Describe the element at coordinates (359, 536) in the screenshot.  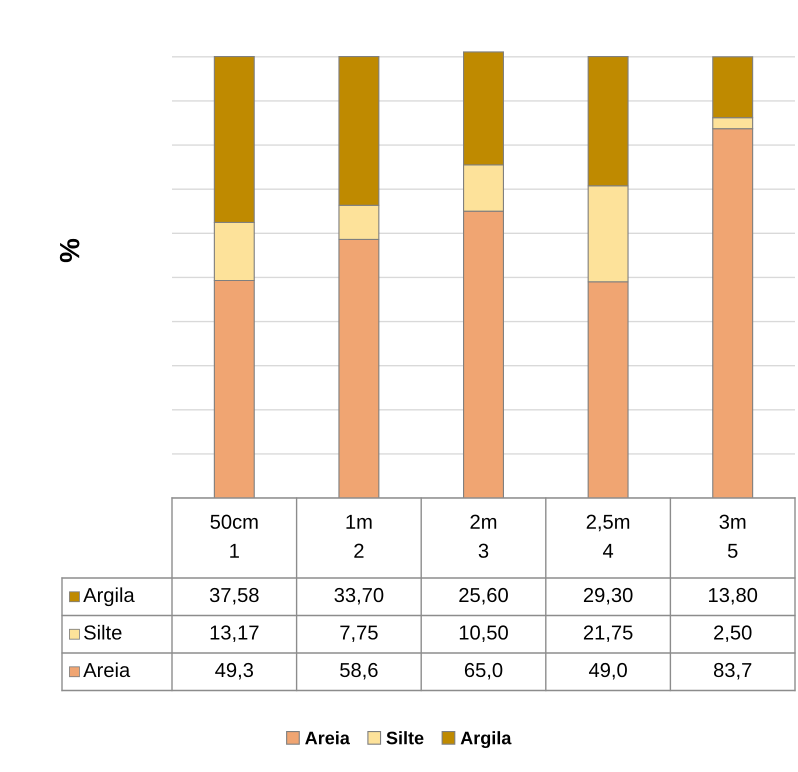
I see `x-tick-label: 1m 2` at that location.